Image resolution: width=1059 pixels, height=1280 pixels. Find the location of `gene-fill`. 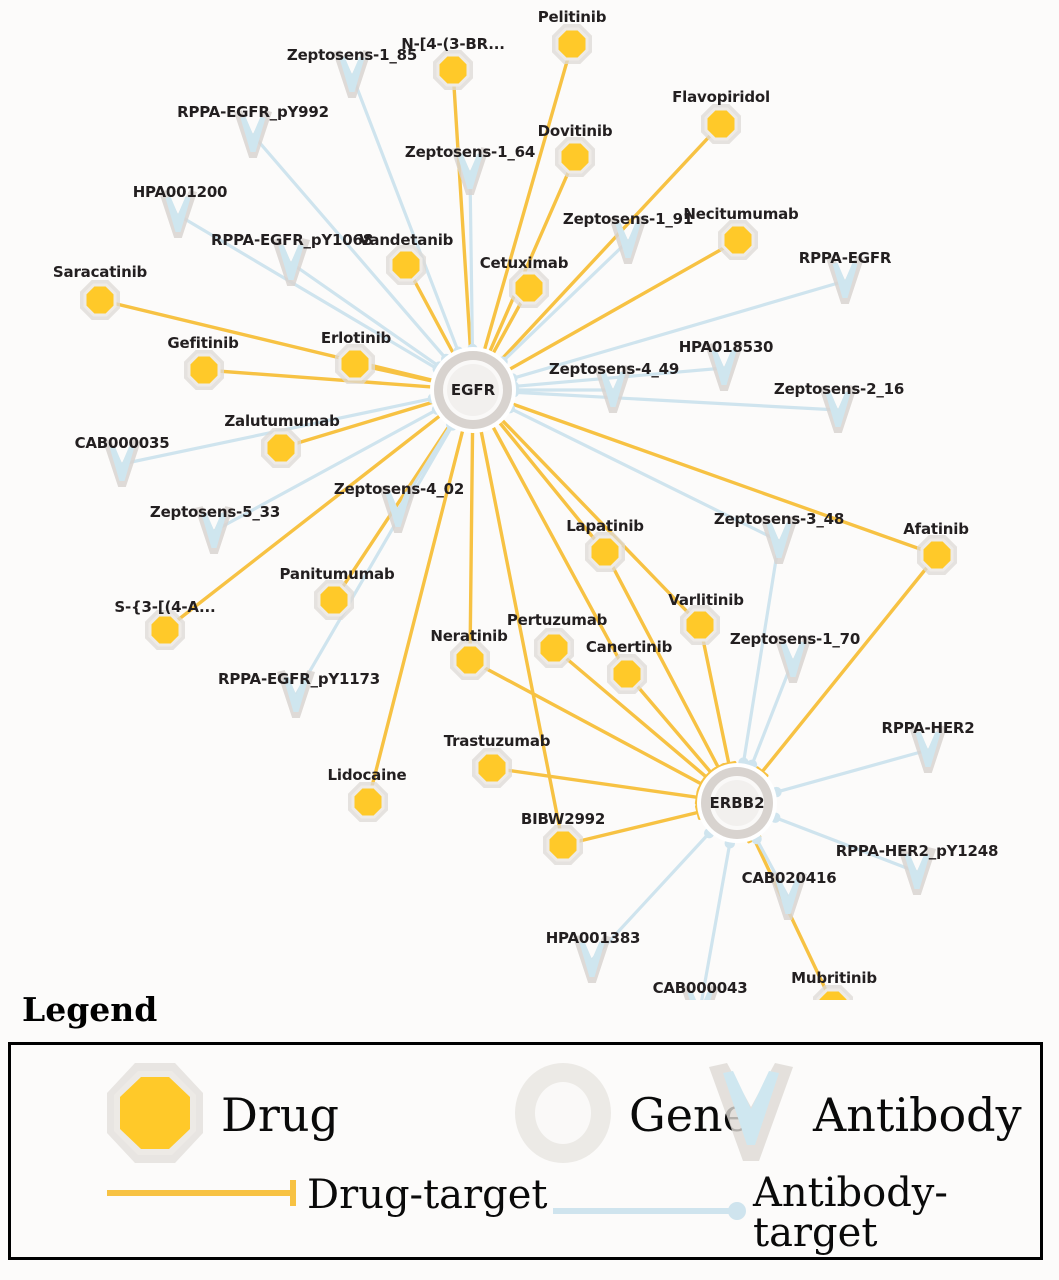

gene-fill is located at coordinates (737, 803).